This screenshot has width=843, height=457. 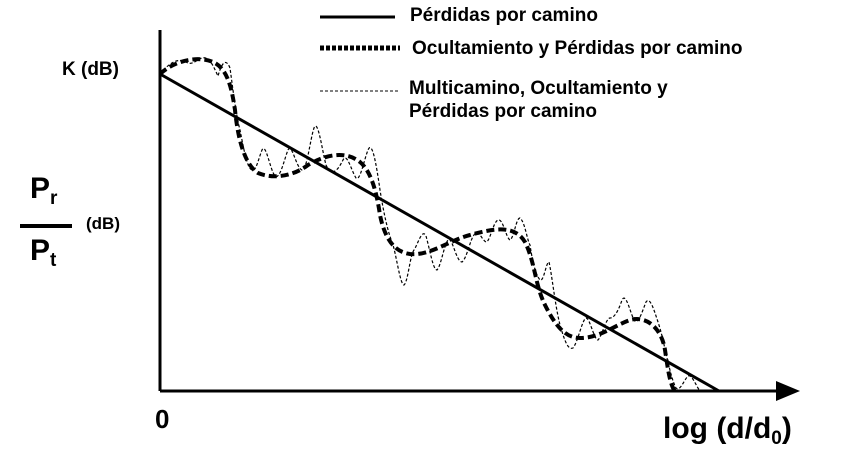 I want to click on ratio-unit-label: (dB), so click(x=103, y=223).